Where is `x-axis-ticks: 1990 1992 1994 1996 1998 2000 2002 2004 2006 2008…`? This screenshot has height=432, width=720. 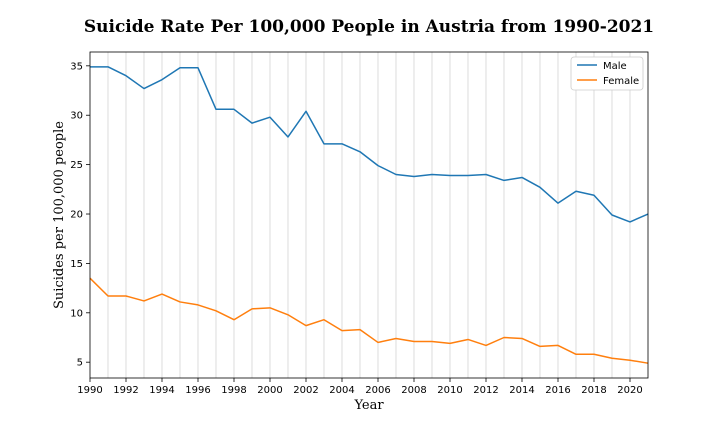
x-axis-ticks: 1990 1992 1994 1996 1998 2000 2002 2004 2006 2008… is located at coordinates (360, 387).